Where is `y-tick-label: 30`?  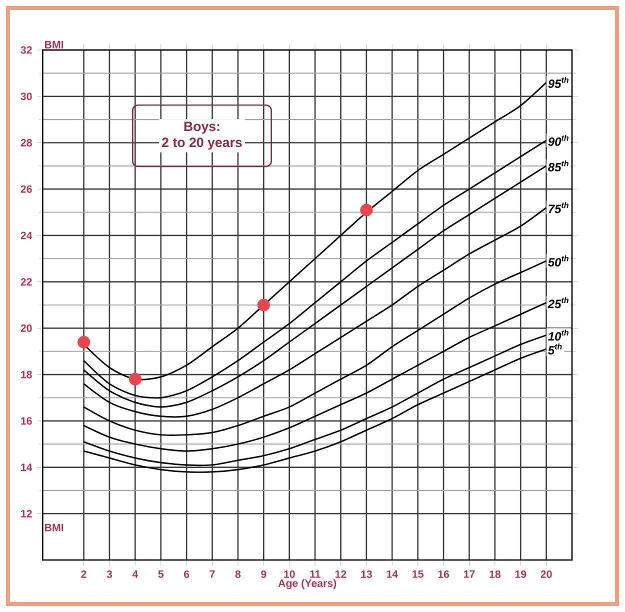 y-tick-label: 30 is located at coordinates (26, 96).